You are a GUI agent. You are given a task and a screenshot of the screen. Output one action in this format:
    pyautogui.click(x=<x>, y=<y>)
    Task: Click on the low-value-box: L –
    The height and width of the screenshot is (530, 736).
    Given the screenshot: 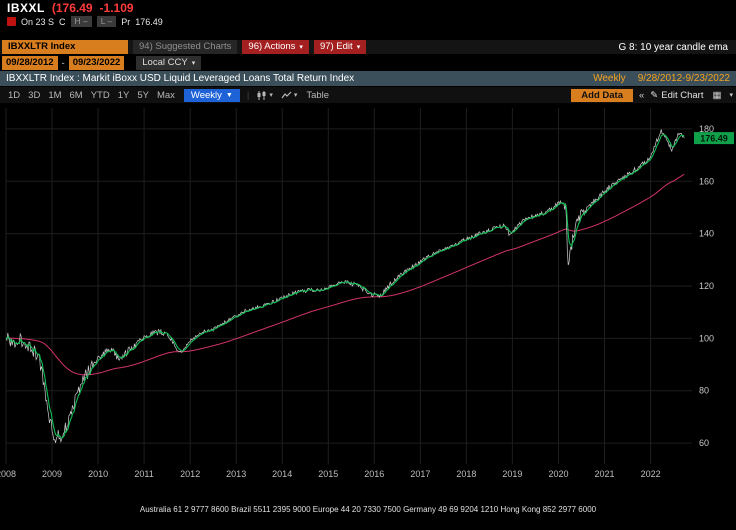 What is the action you would take?
    pyautogui.click(x=106, y=21)
    